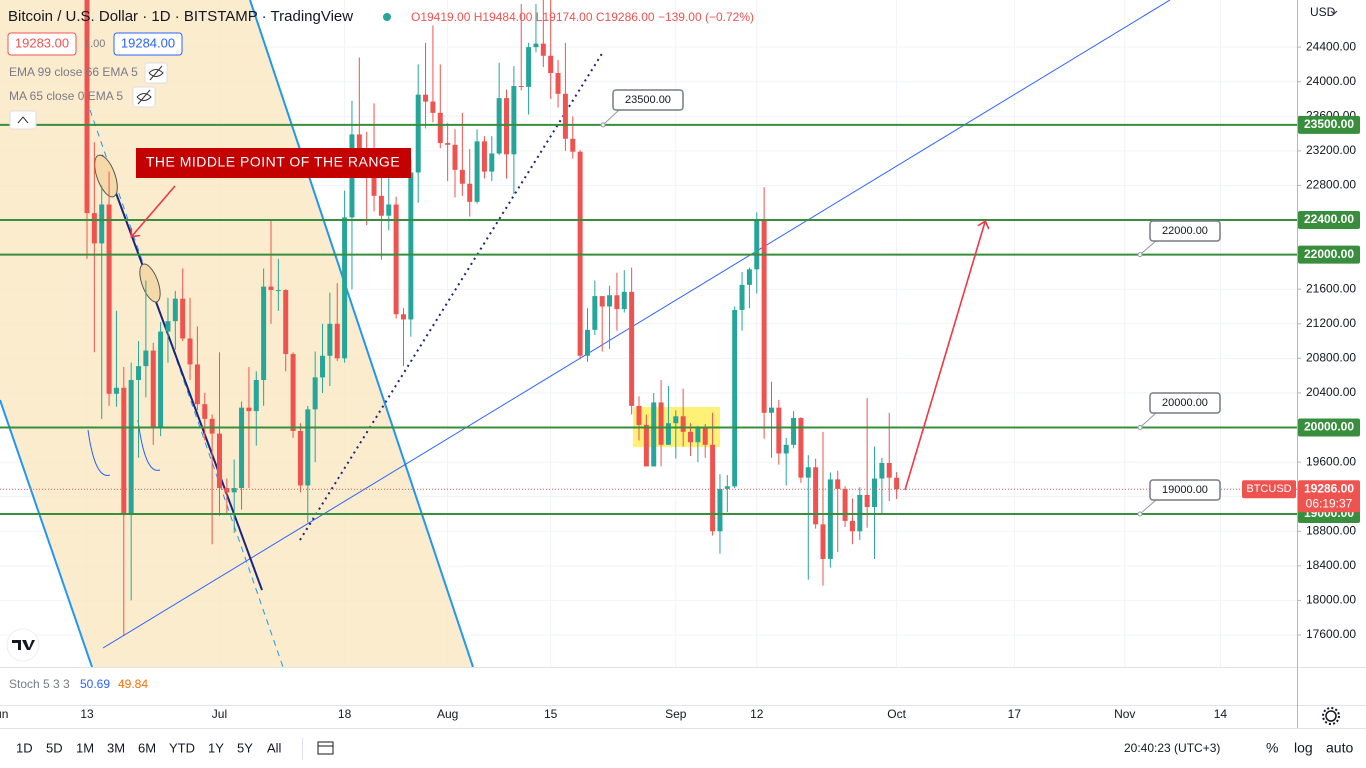  Describe the element at coordinates (345, 714) in the screenshot. I see `x-tick-label: 18` at that location.